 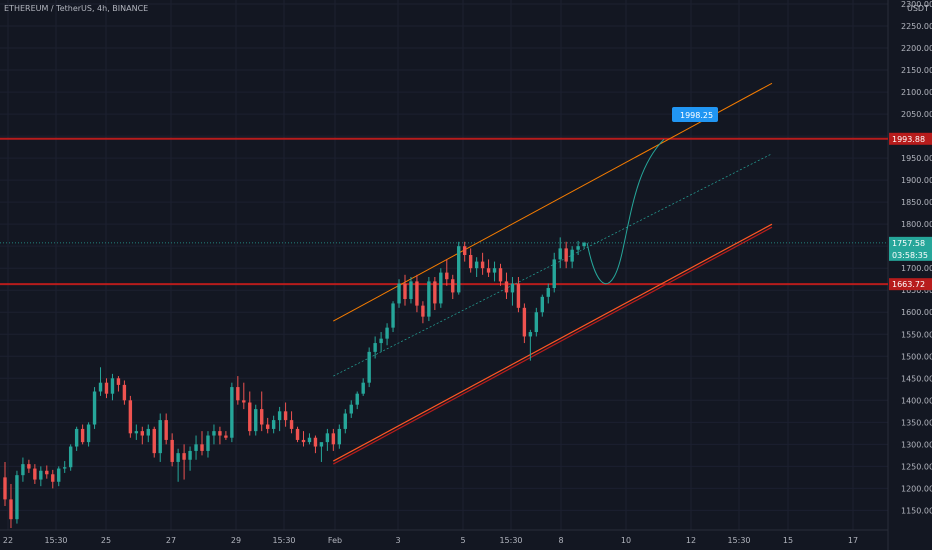 What do you see at coordinates (916, 488) in the screenshot?
I see `y-tick-label: 1200.00` at bounding box center [916, 488].